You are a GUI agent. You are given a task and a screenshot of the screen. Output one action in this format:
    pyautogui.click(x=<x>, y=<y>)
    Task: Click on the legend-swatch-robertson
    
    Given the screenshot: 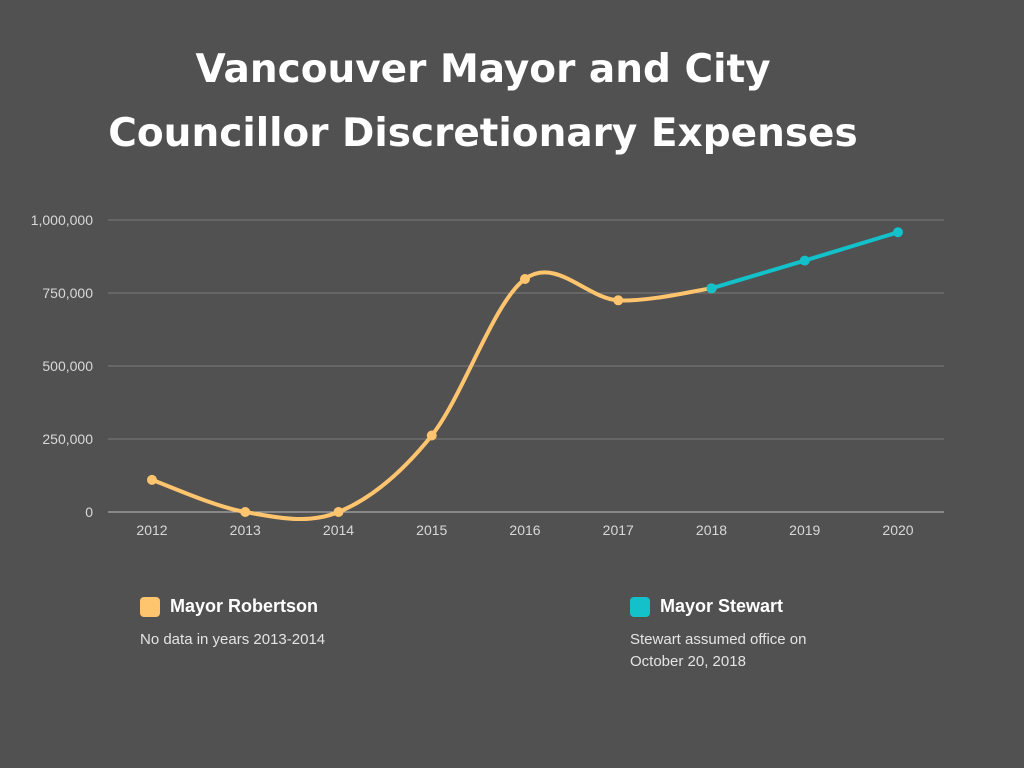 What is the action you would take?
    pyautogui.click(x=150, y=606)
    